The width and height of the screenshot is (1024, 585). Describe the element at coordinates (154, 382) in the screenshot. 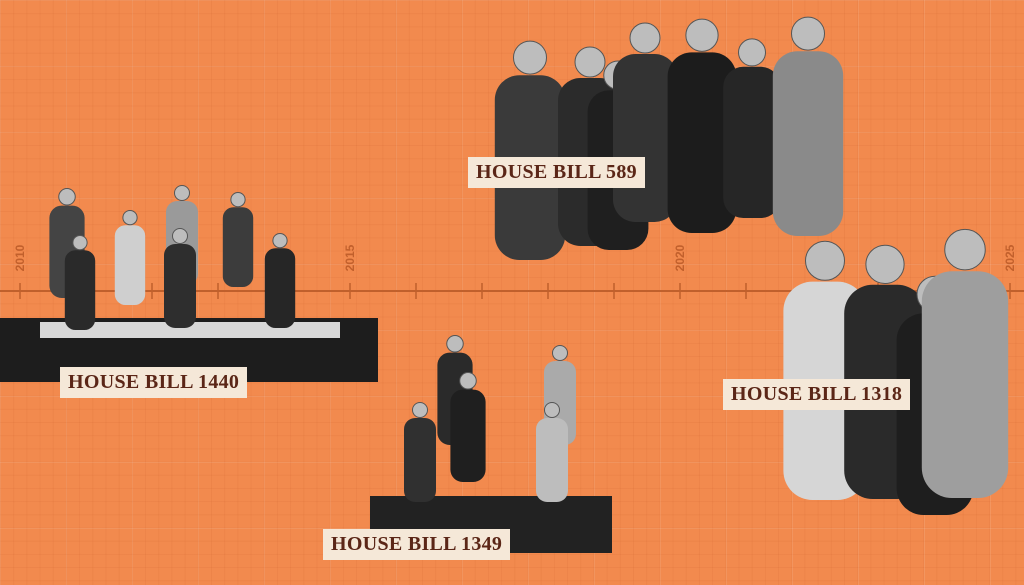

I see `bill-label: HOUSE BILL 1440` at that location.